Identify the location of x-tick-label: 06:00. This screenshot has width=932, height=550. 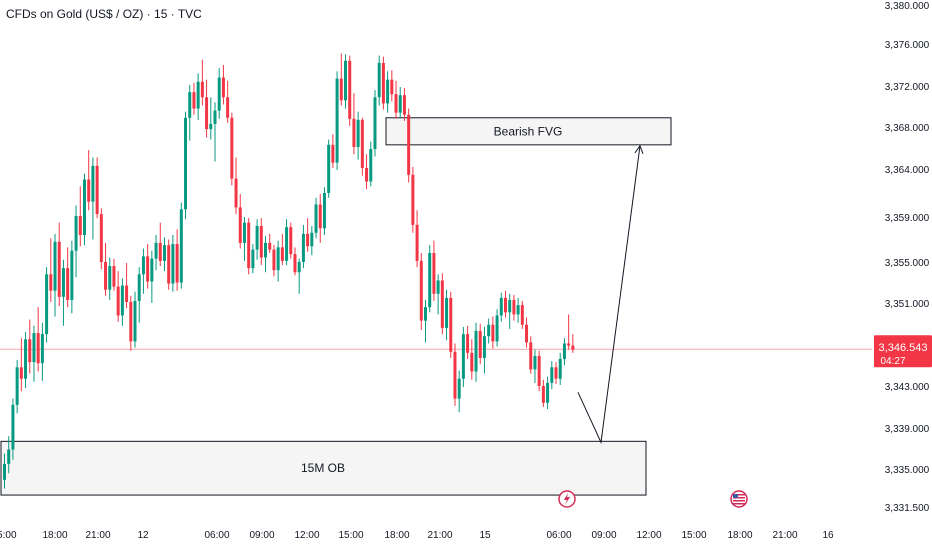
(216, 535).